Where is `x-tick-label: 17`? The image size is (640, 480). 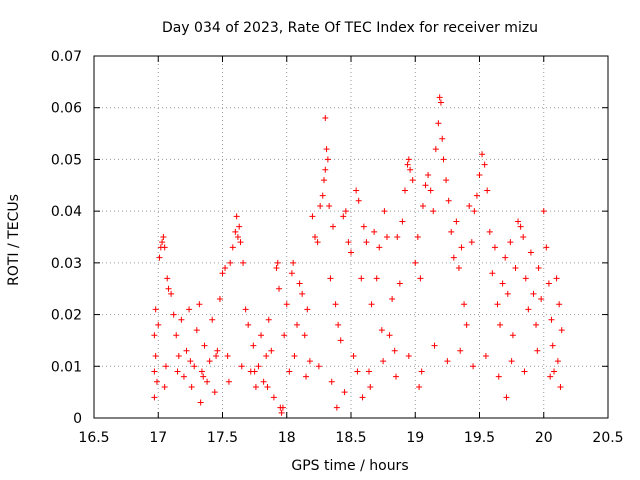
x-tick-label: 17 is located at coordinates (158, 438).